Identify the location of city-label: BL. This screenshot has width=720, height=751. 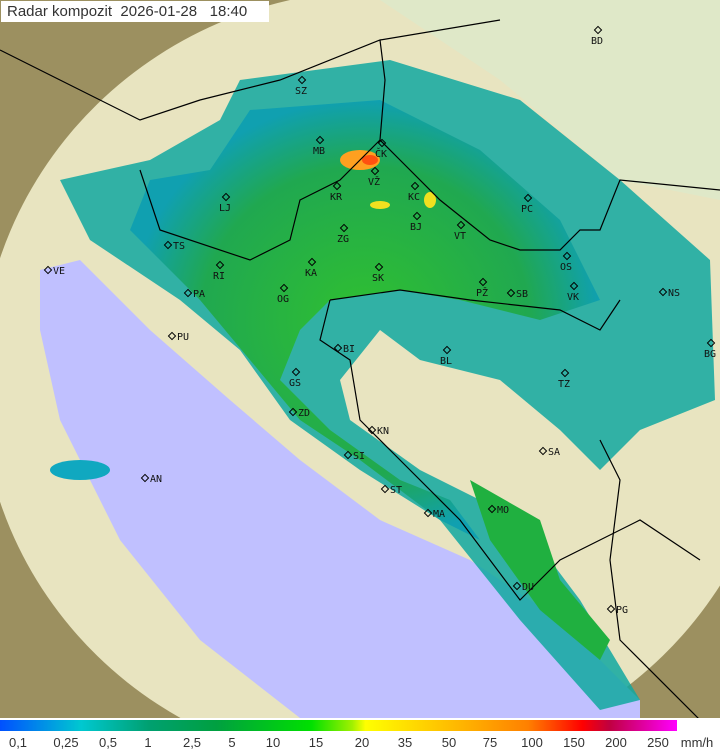
(446, 361).